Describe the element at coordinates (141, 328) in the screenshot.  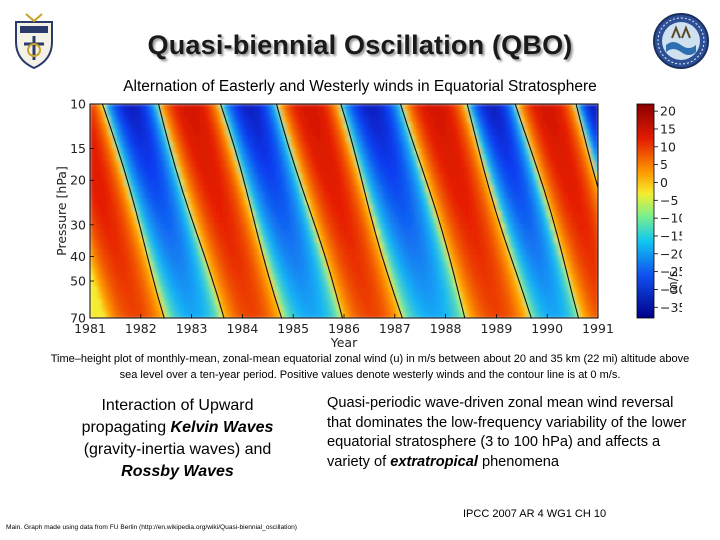
I see `x-tick-label: 1982` at that location.